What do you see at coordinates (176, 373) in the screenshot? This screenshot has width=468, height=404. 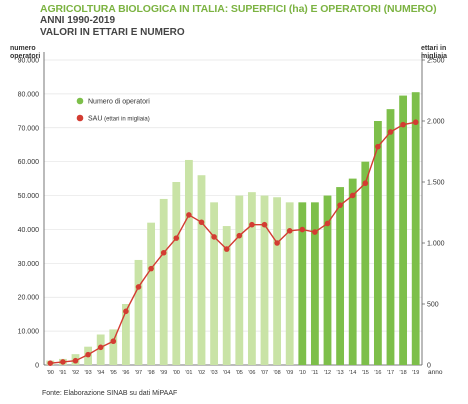 I see `x-axis-tick-label: '00` at bounding box center [176, 373].